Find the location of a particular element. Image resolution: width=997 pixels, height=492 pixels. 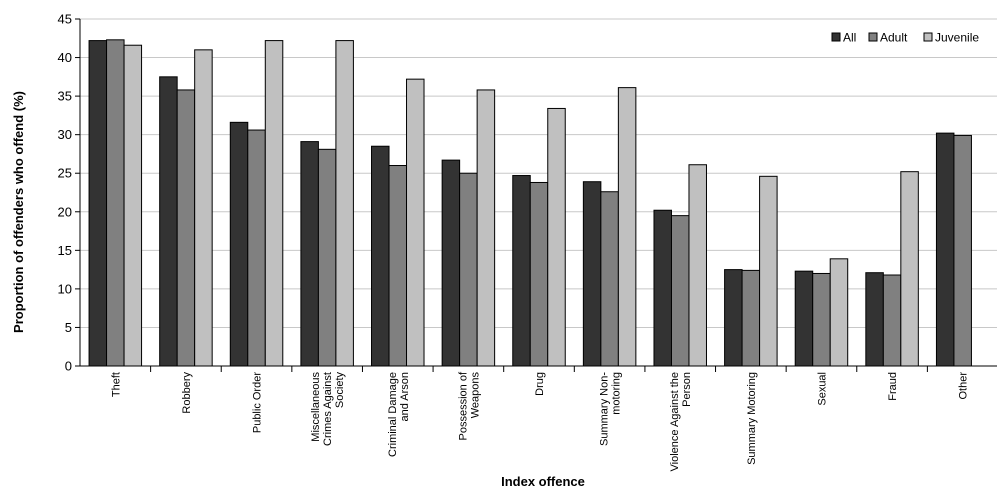

y-axis-title: Proportion of offenders who offend (%) is located at coordinates (18, 212).